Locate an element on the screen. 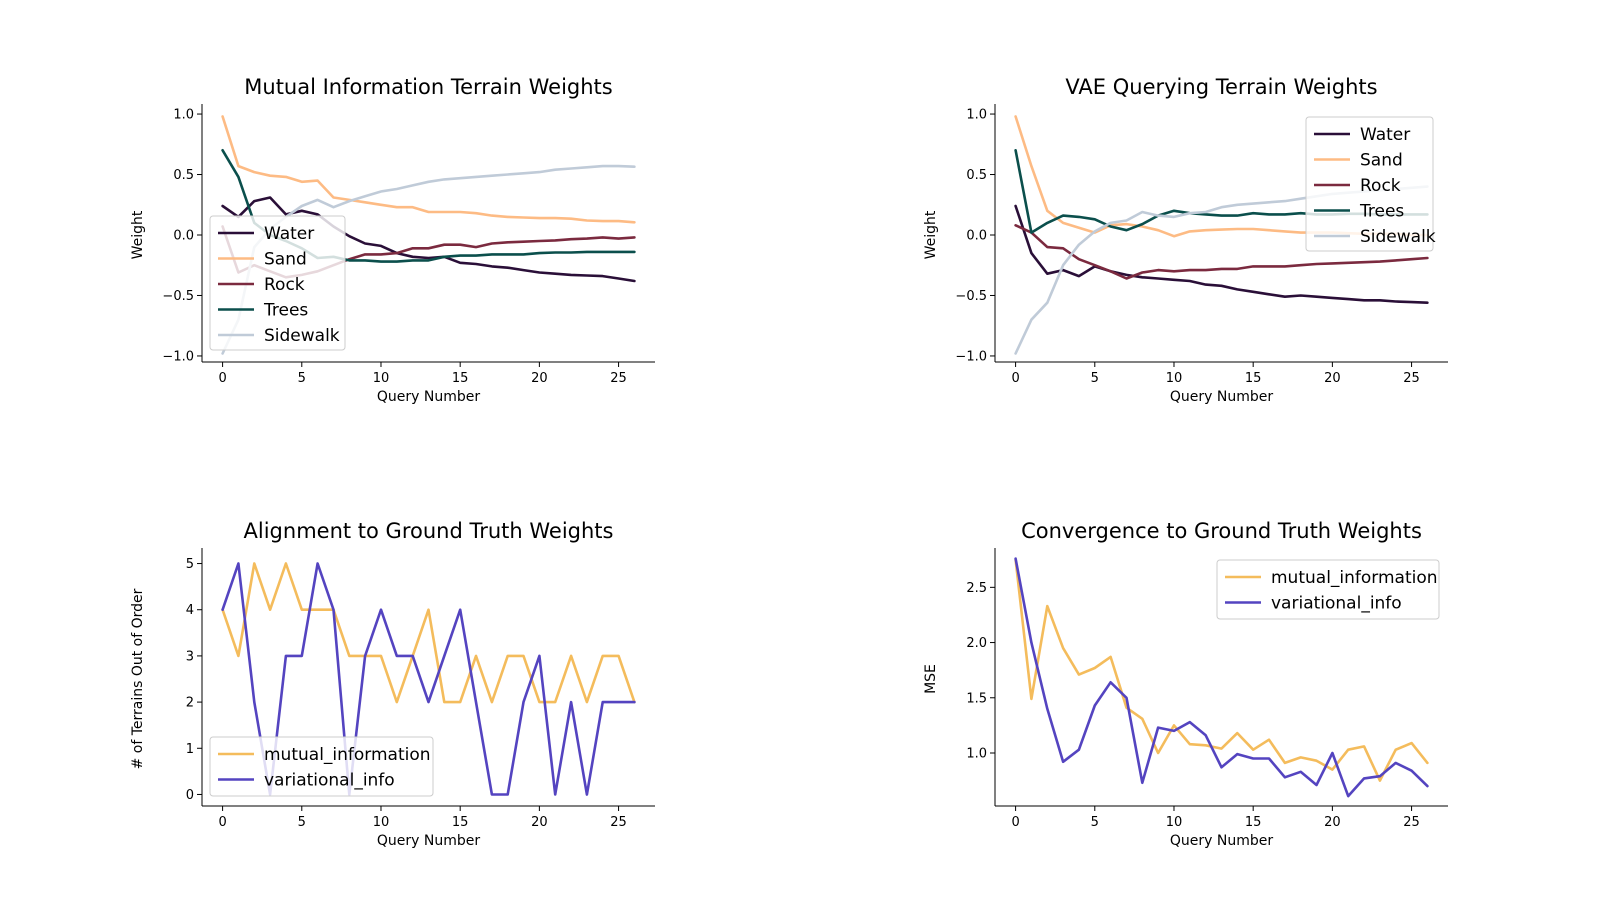 Image resolution: width=1600 pixels, height=900 pixels. y-axis-label: MSE is located at coordinates (931, 679).